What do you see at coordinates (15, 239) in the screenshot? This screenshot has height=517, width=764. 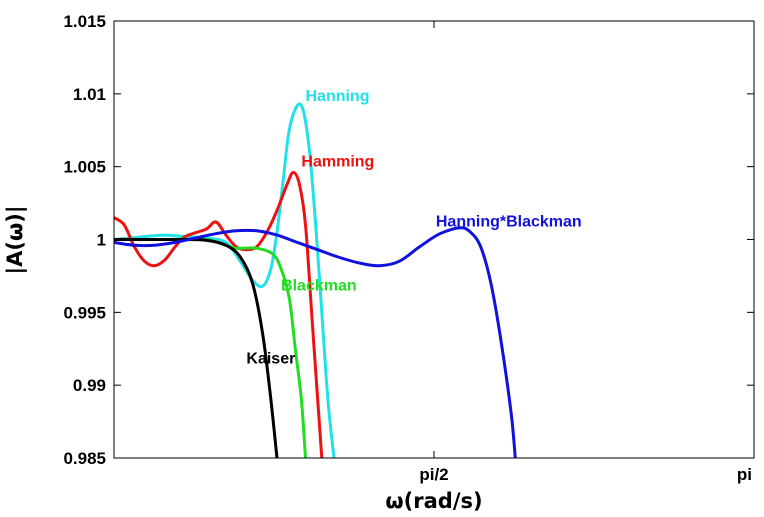 I see `y-axis-label: |A(ω)|` at bounding box center [15, 239].